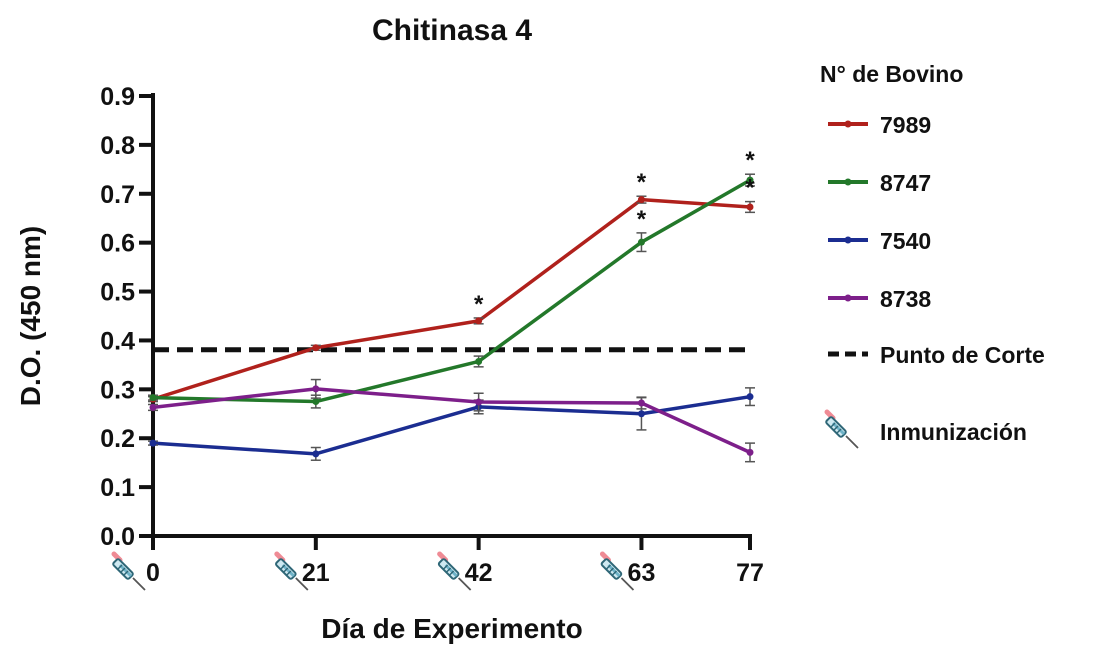  Describe the element at coordinates (117, 390) in the screenshot. I see `y-tick-label: 0.3` at that location.